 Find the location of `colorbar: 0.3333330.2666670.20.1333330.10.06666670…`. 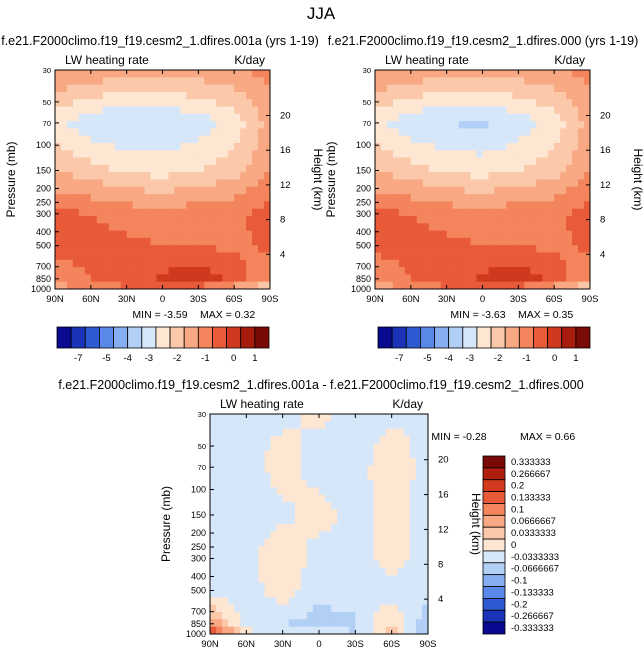

colorbar: 0.3333330.2666670.20.1333330.10.06666670… is located at coordinates (520, 545).